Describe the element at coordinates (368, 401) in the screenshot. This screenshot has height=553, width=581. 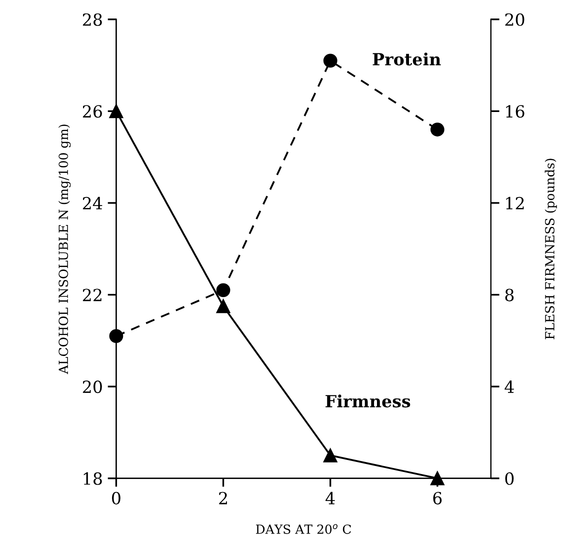
I see `series-label: Firmness` at that location.